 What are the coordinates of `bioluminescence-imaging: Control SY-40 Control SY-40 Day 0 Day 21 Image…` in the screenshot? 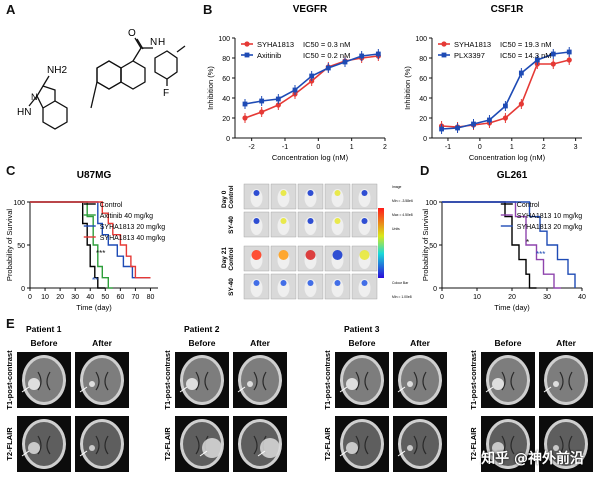 It's located at (317, 241).